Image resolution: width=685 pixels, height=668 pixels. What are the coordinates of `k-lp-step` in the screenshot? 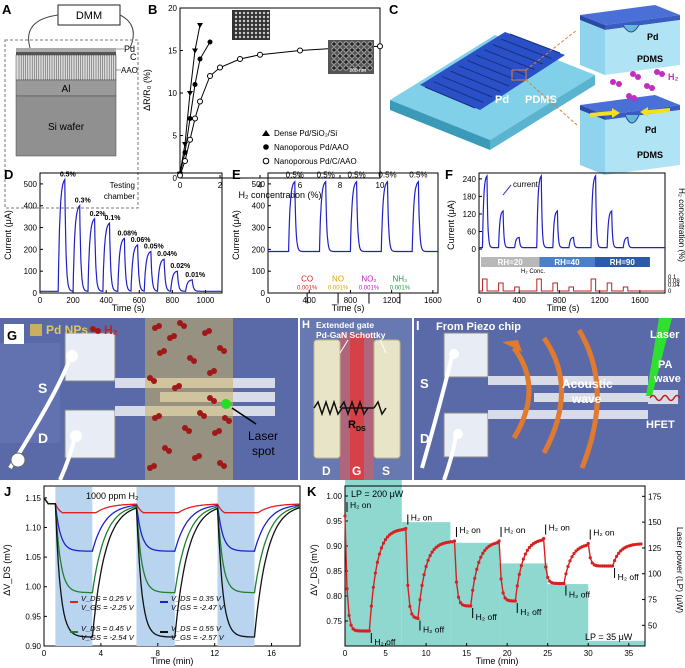 It's located at (616, 643).